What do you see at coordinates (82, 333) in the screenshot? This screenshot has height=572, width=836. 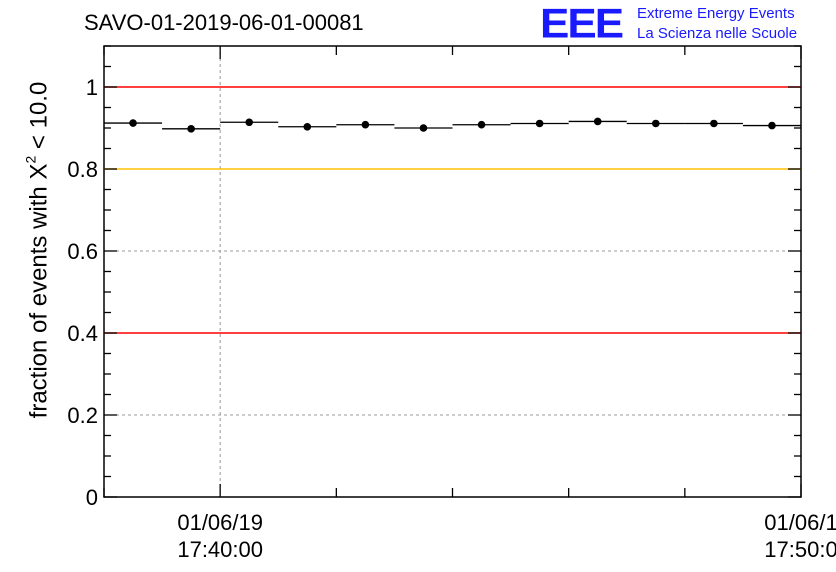 I see `y-tick-label: 0.4` at bounding box center [82, 333].